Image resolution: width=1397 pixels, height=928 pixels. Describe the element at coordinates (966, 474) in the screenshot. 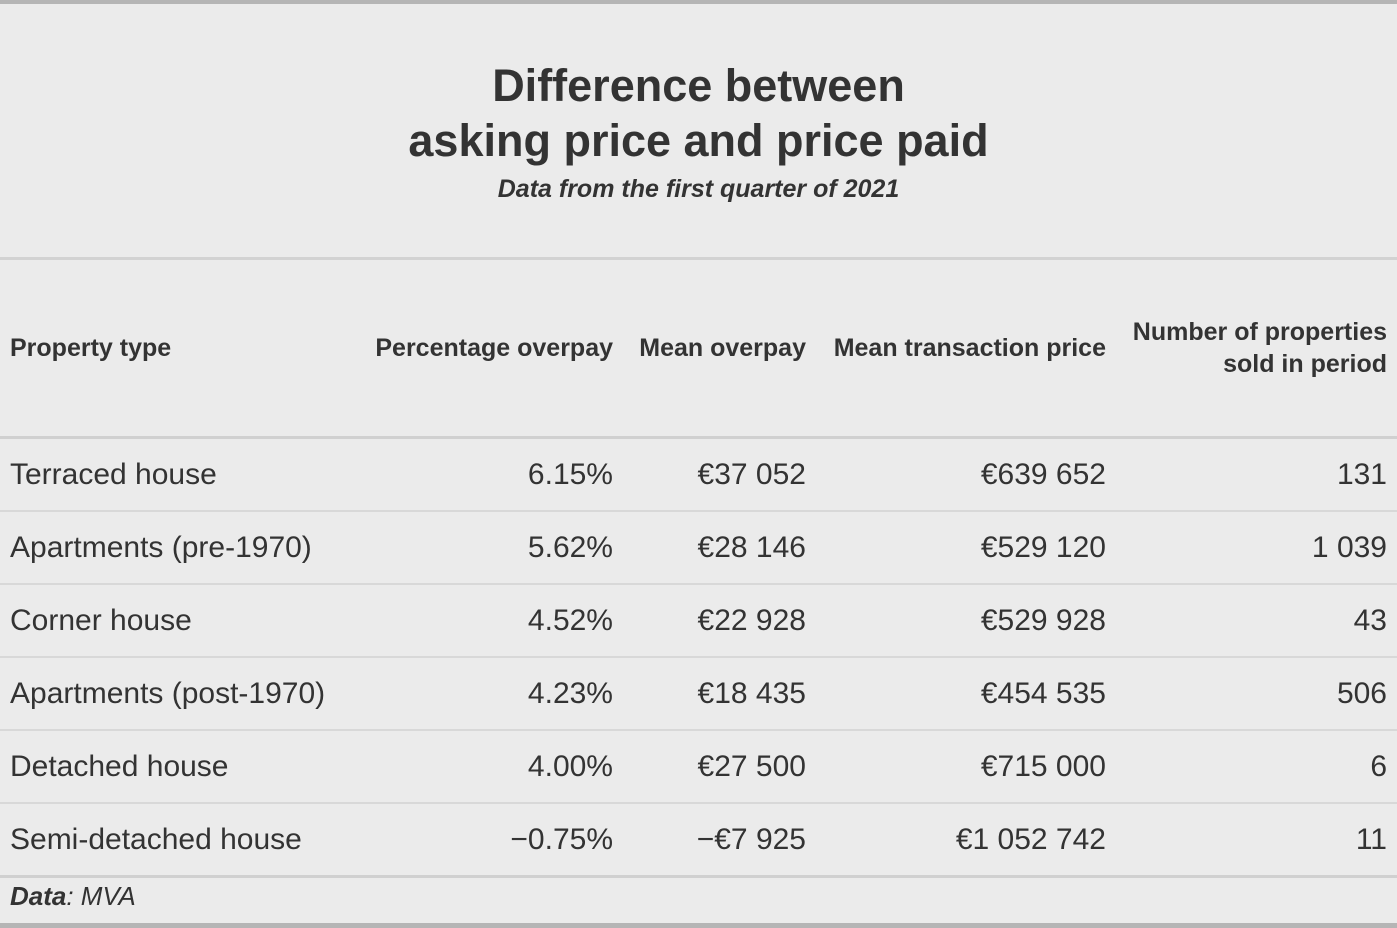

I see `cell-mean-transaction-price: €639 652` at that location.